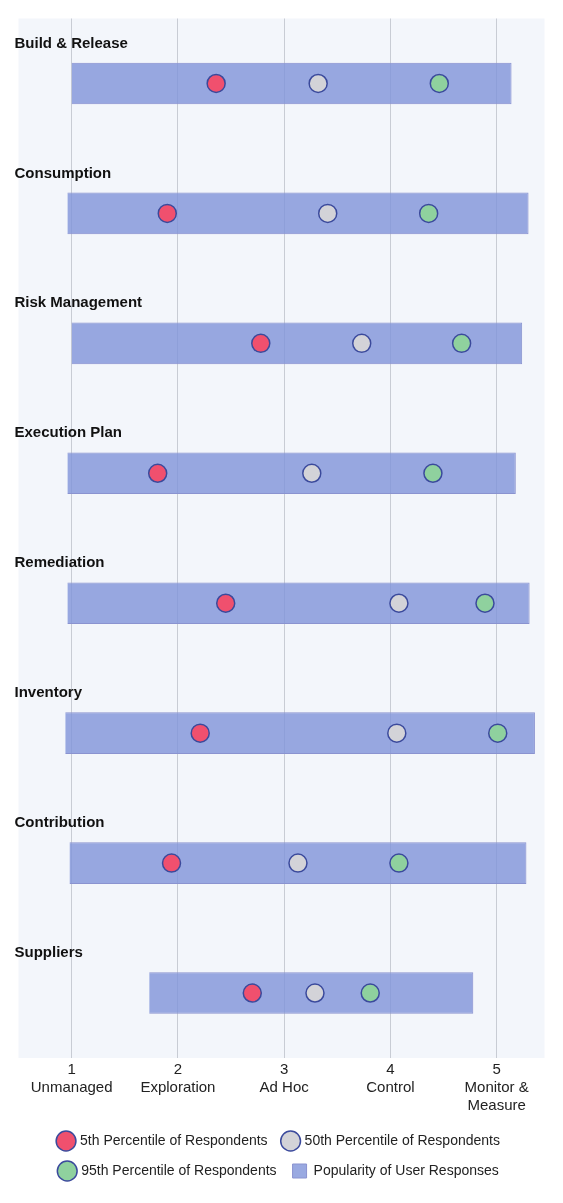 This screenshot has height=1203, width=563. Describe the element at coordinates (48, 952) in the screenshot. I see `y-tick-label: Suppliers` at that location.